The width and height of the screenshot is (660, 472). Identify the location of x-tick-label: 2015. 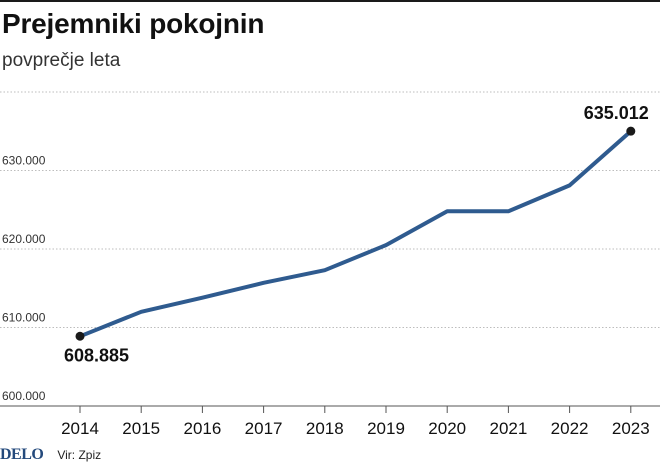
(141, 428).